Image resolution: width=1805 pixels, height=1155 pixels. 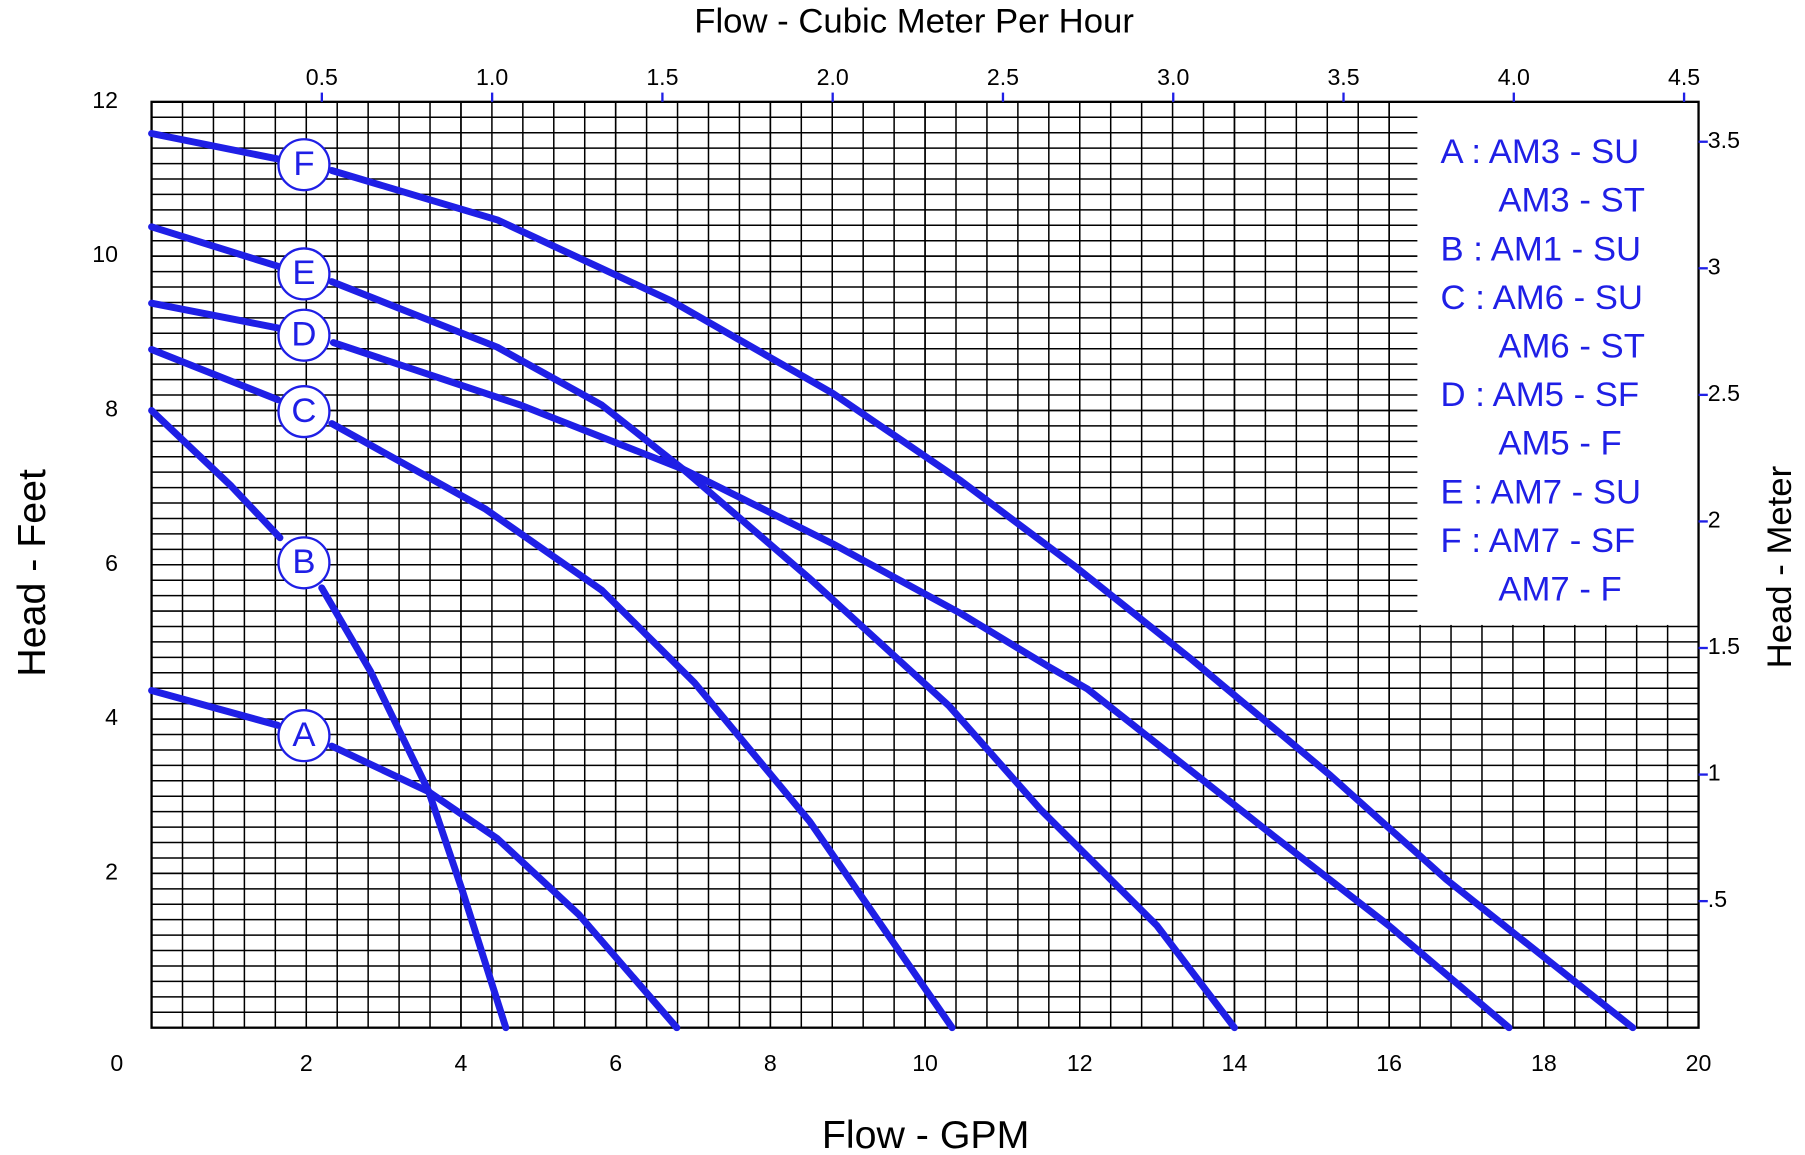 What do you see at coordinates (1559, 590) in the screenshot?
I see `legend-entry: AM7 - F` at bounding box center [1559, 590].